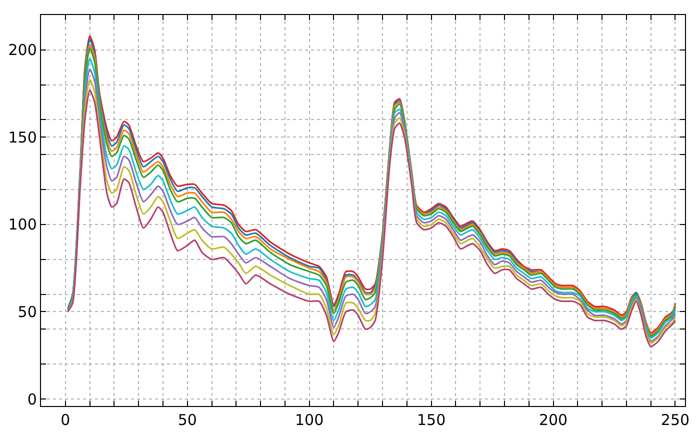 This screenshot has height=437, width=697. Describe the element at coordinates (22, 50) in the screenshot. I see `y-tick-label: 200` at that location.